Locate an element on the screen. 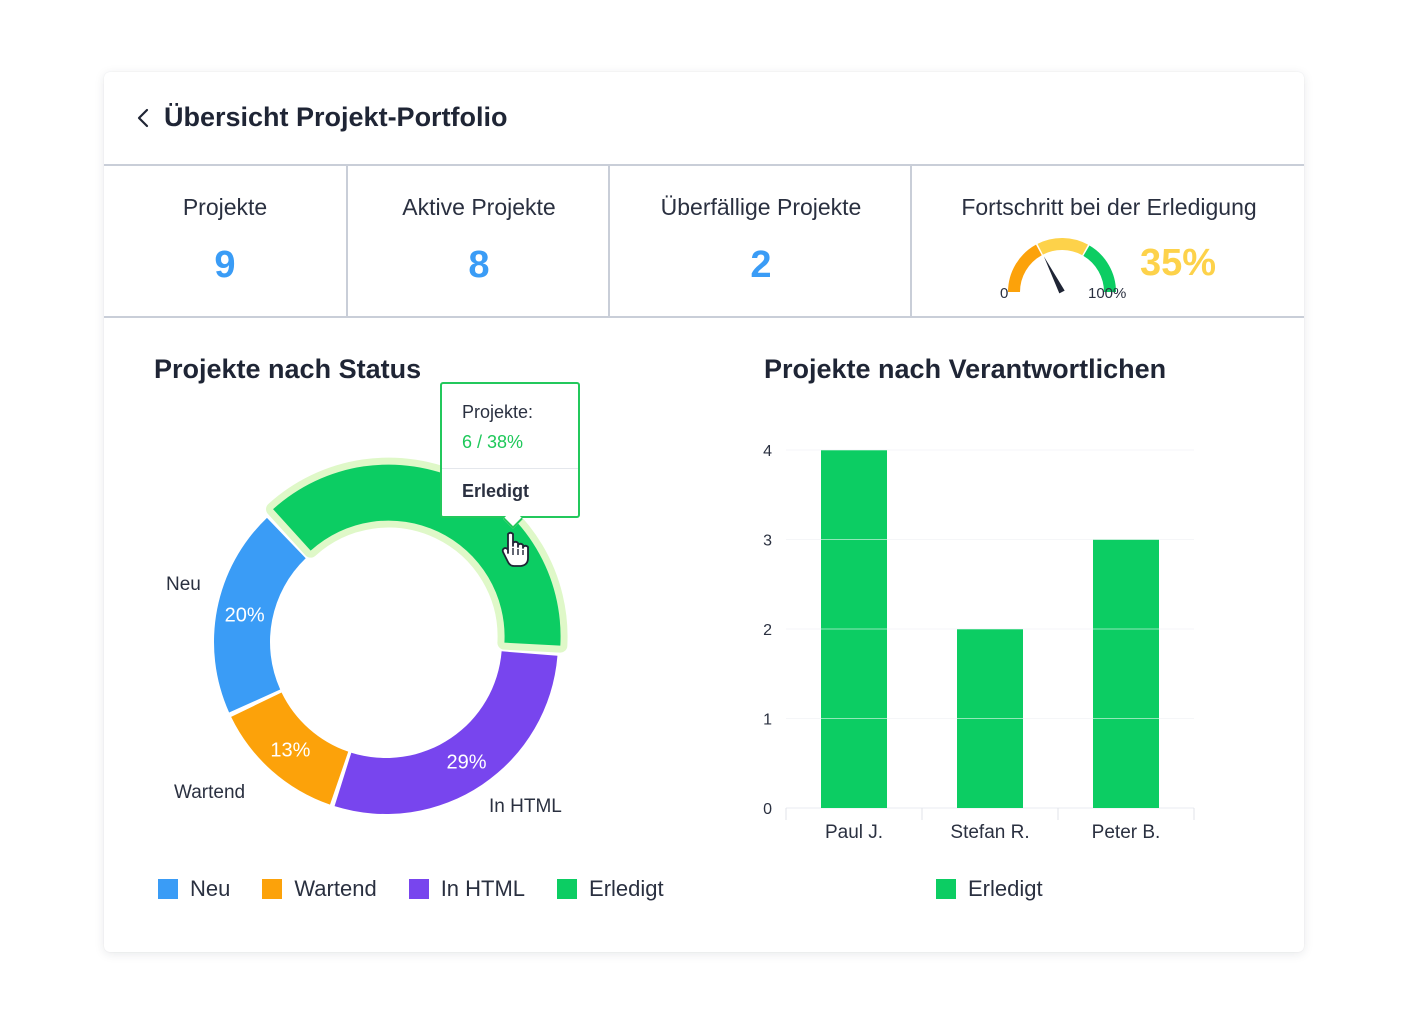  kpi-active-projects: Aktive Projekte 8 is located at coordinates (478, 241).